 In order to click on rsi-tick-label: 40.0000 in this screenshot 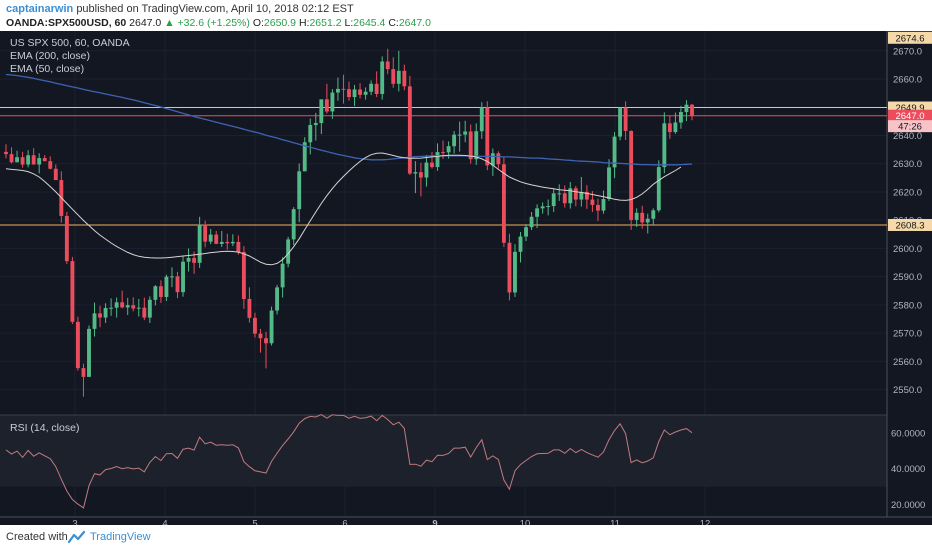, I will do `click(908, 469)`.